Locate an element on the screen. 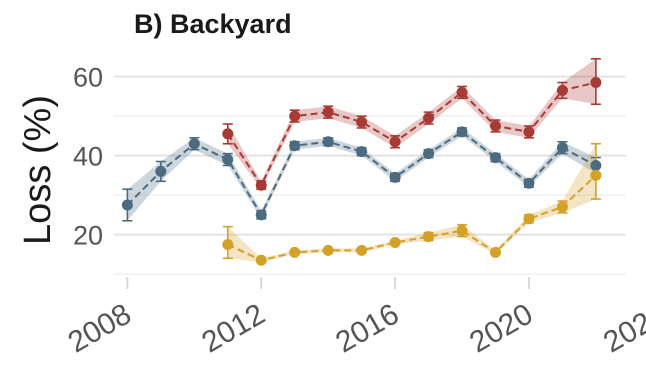 The height and width of the screenshot is (375, 646). y-tick-label: 40 is located at coordinates (88, 157).